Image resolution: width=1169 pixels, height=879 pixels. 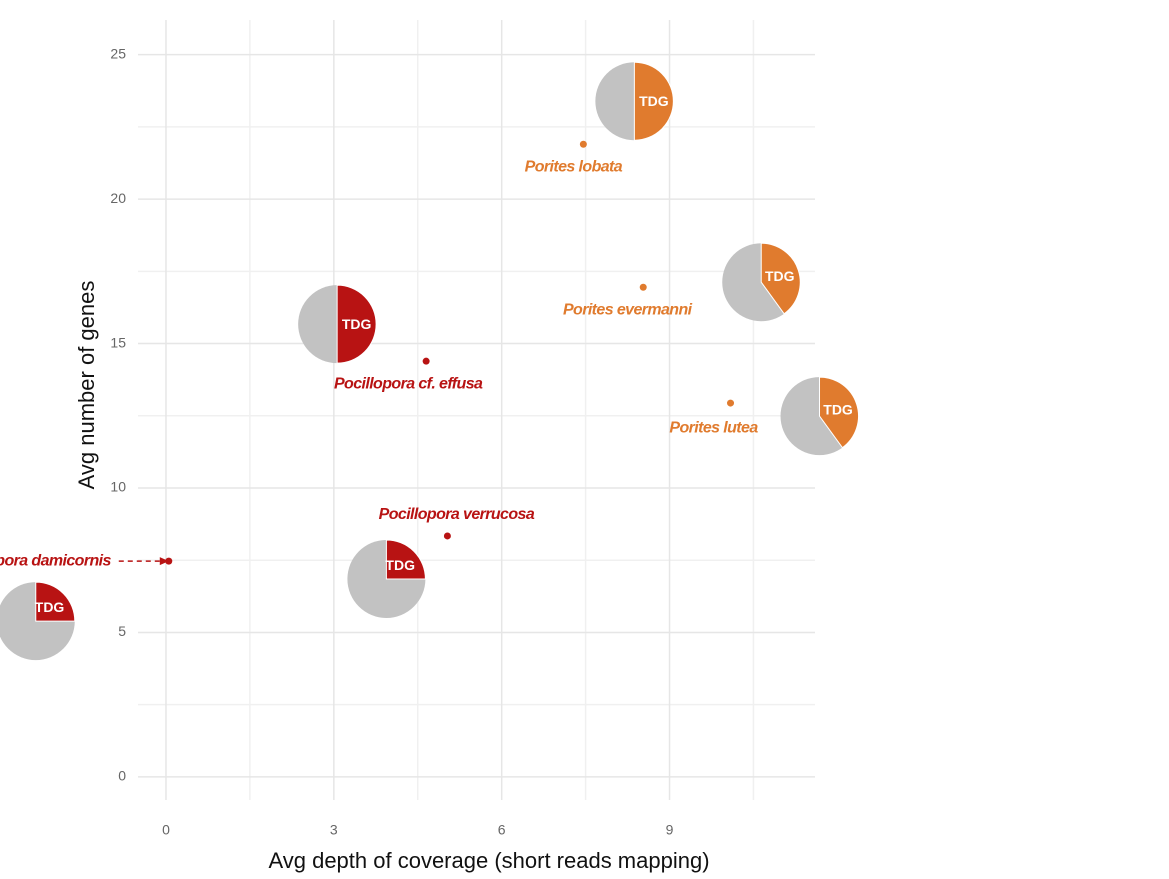 What do you see at coordinates (713, 427) in the screenshot?
I see `point-label: Porites lutea` at bounding box center [713, 427].